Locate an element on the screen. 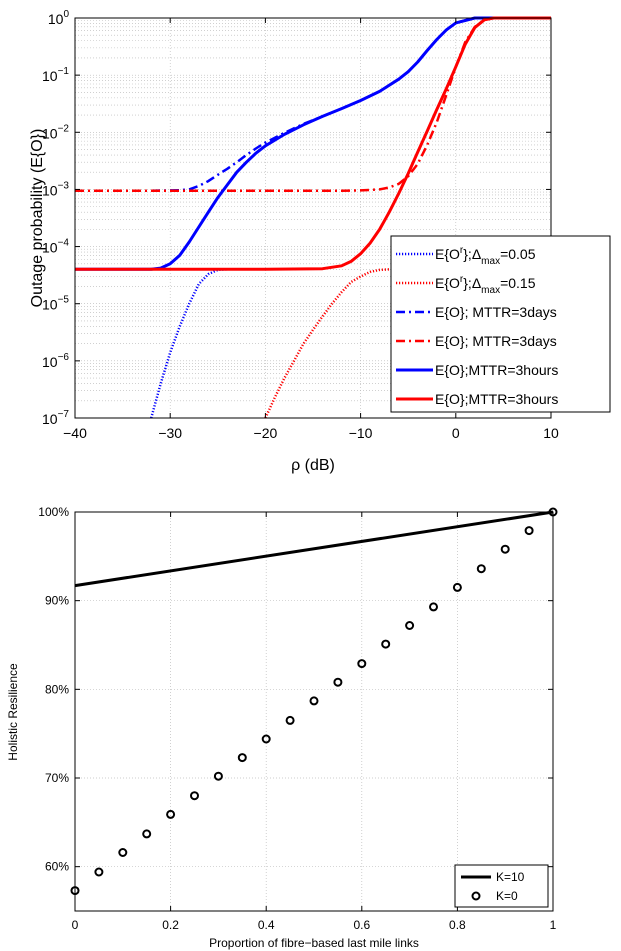  y-axis-label: Outage probability (E{O}) is located at coordinates (37, 218).